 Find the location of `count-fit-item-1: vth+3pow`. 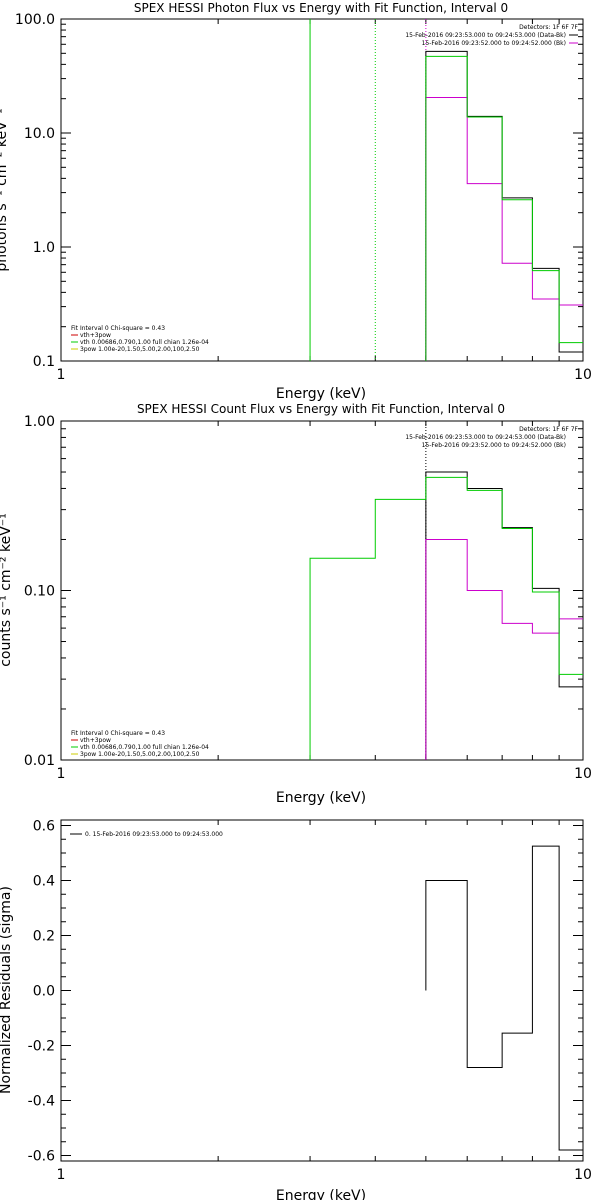

count-fit-item-1: vth+3pow is located at coordinates (95, 740).